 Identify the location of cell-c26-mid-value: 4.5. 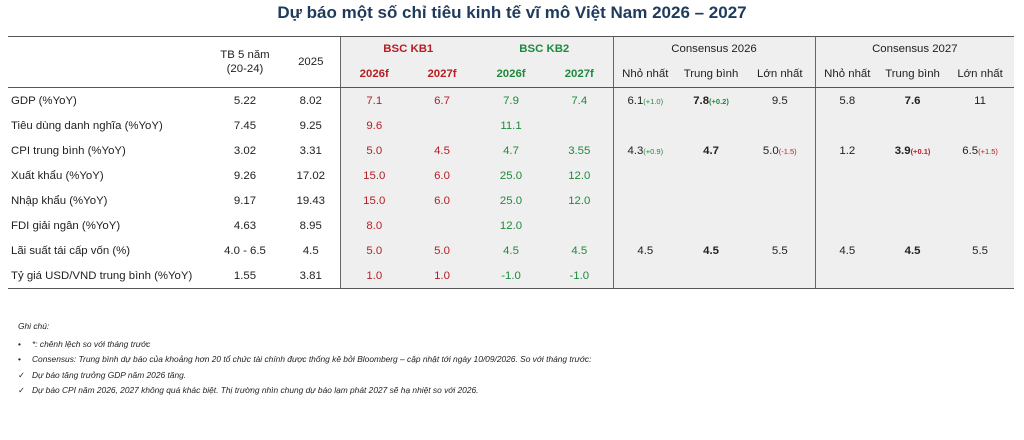
(711, 250).